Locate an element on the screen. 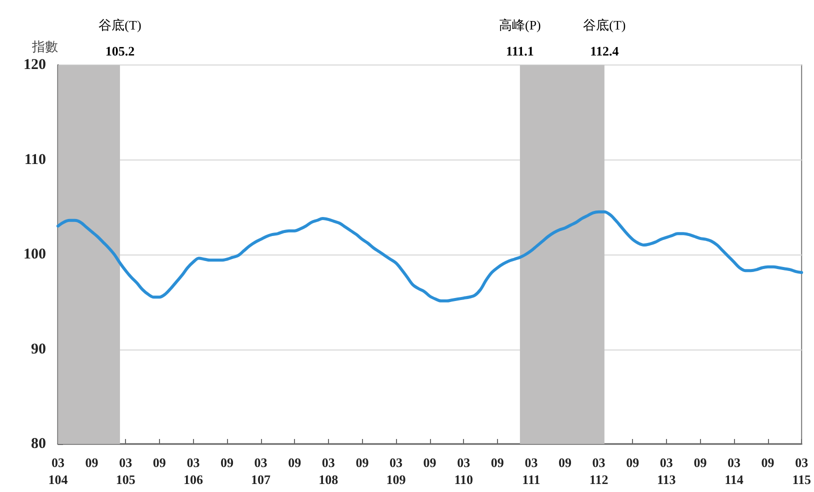 This screenshot has height=492, width=814. x-tick-label: 03 105 is located at coordinates (126, 471).